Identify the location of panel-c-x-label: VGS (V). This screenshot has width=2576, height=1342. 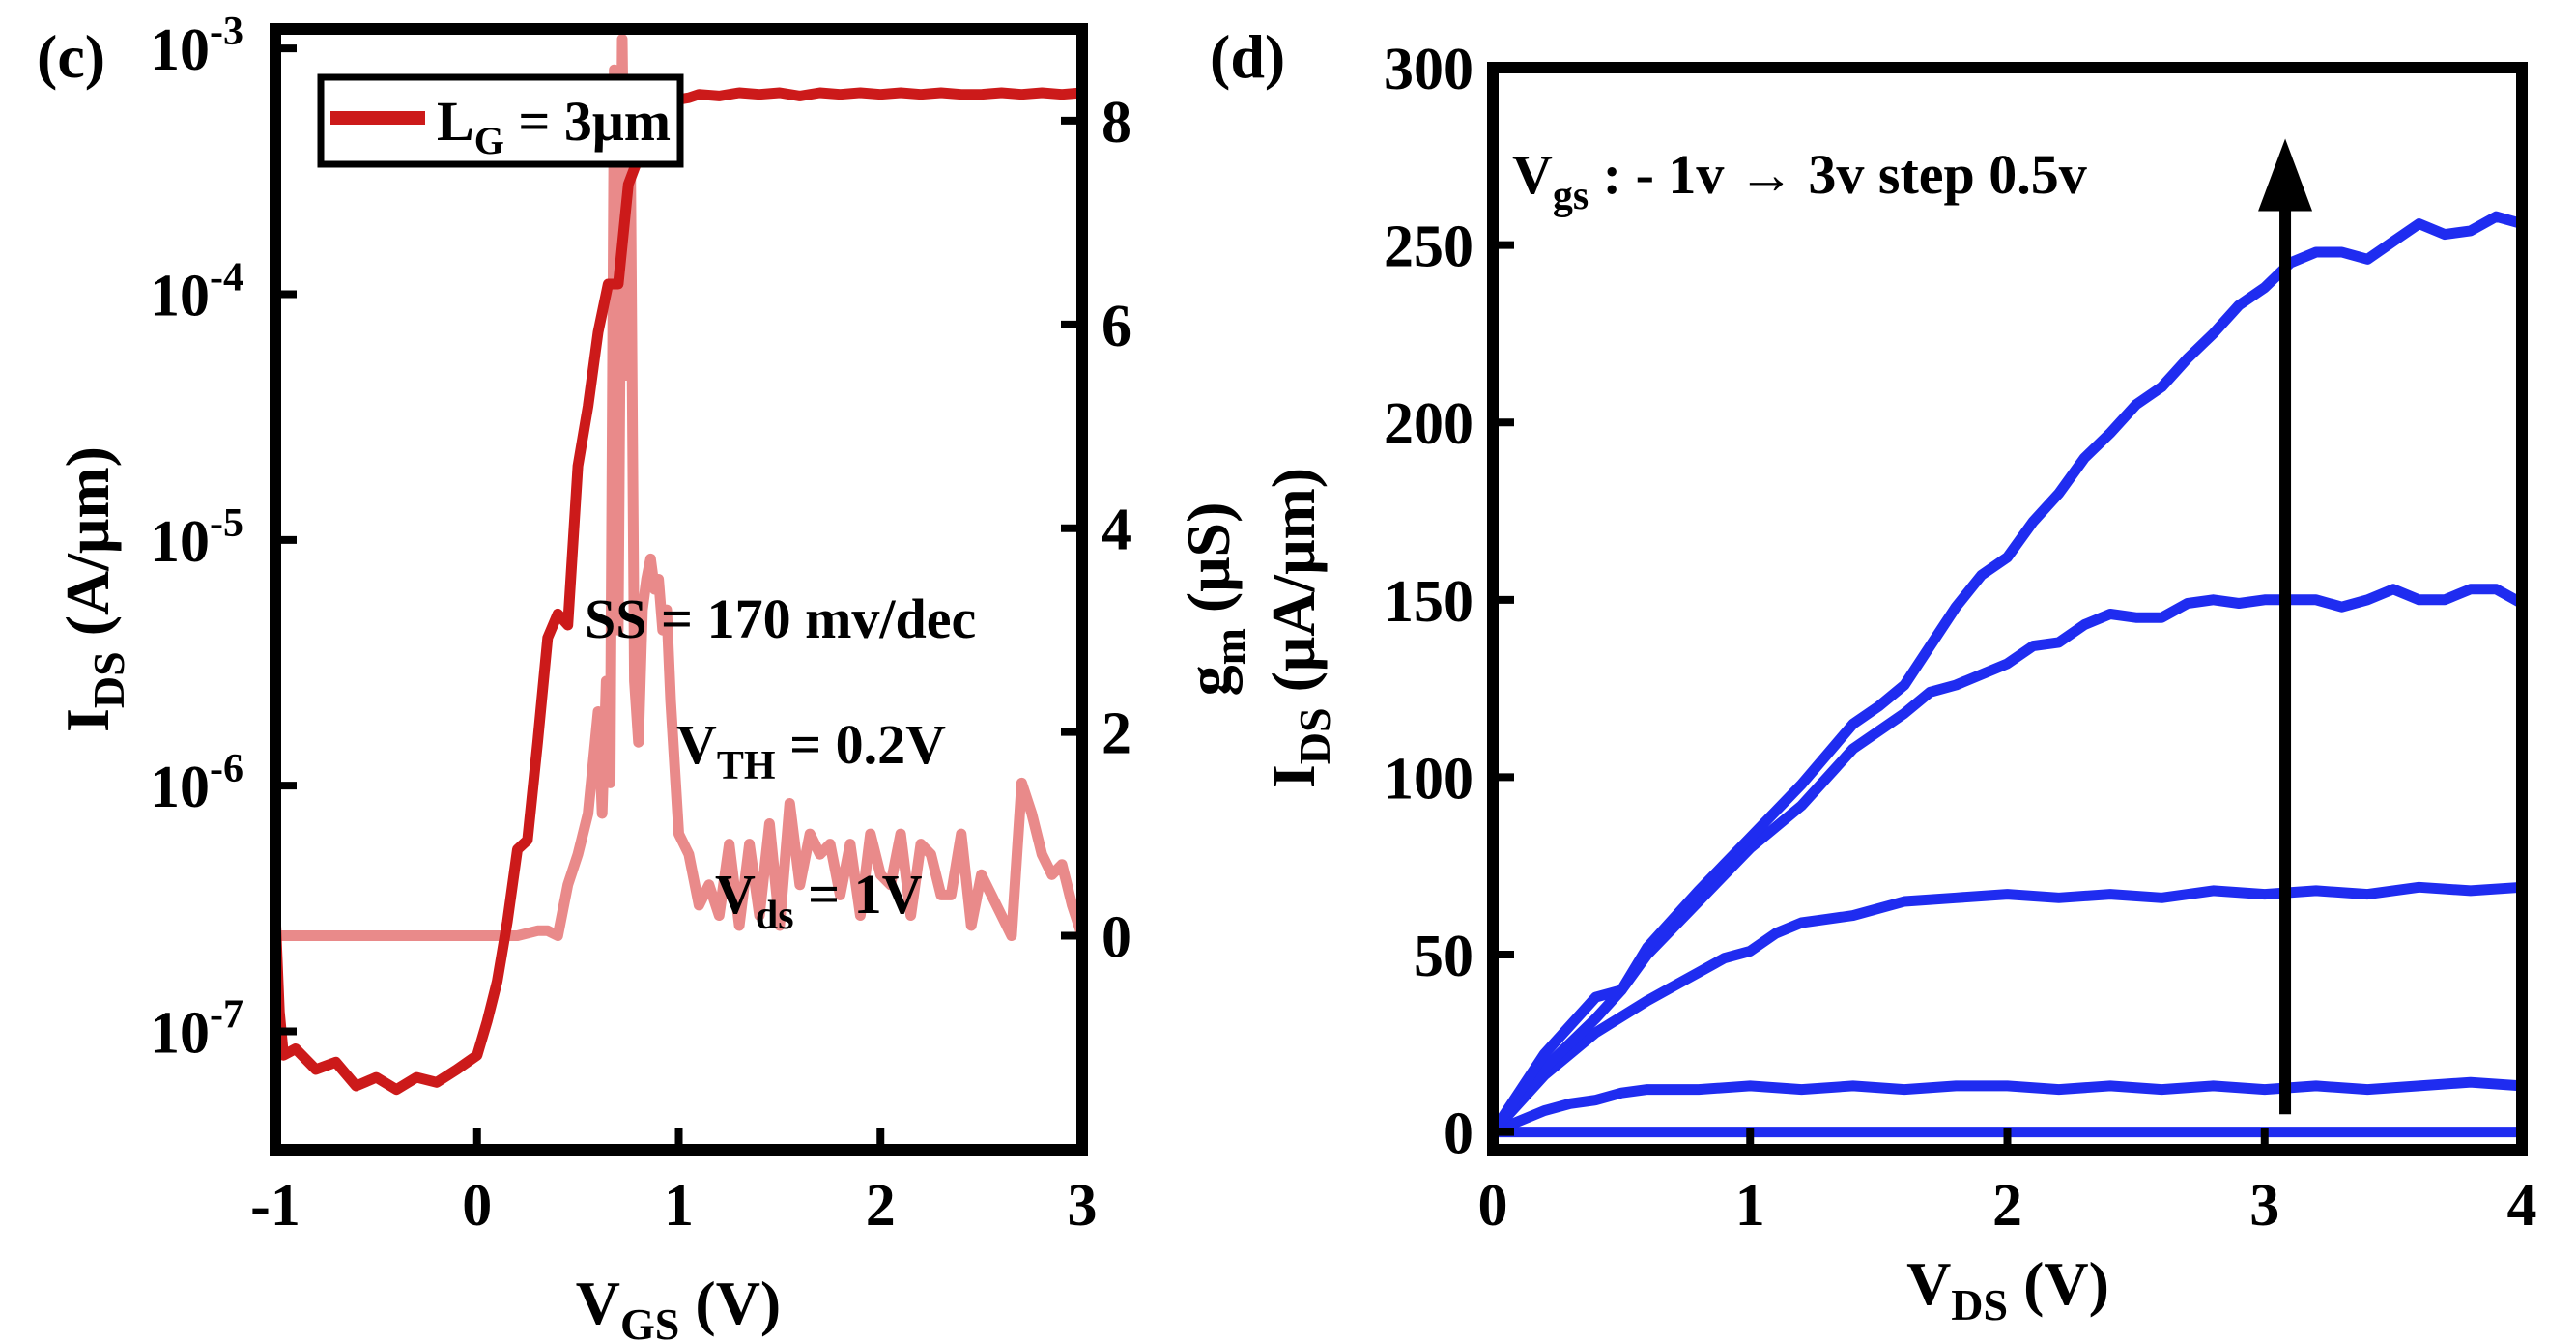
(679, 1306).